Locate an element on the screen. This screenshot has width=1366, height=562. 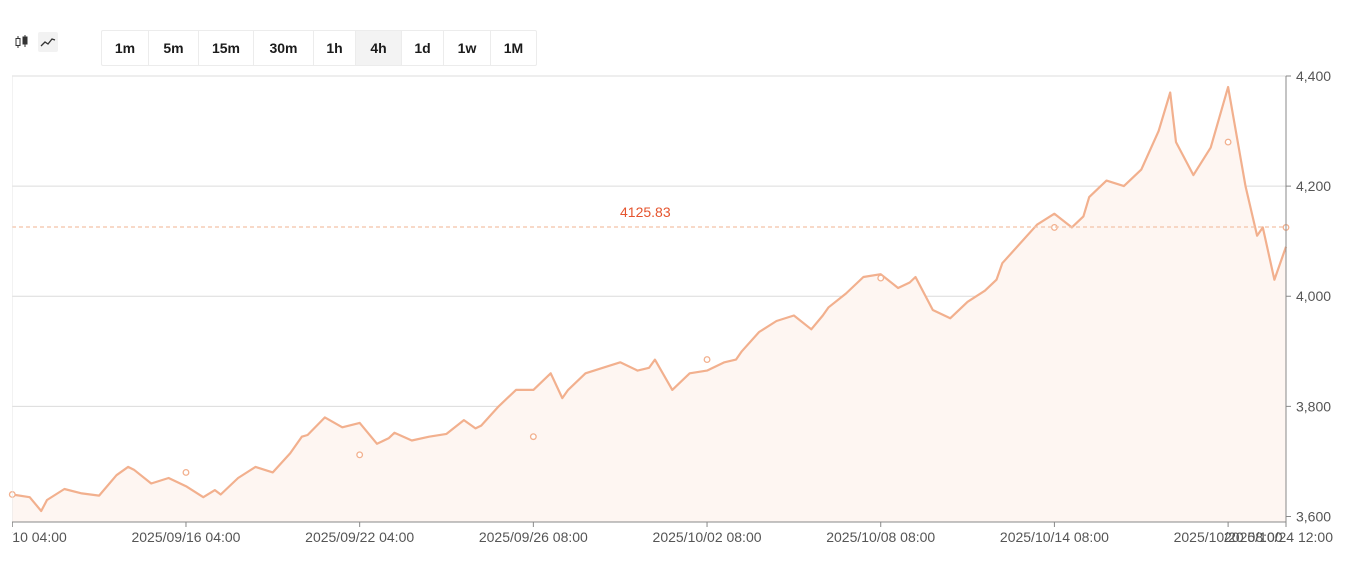
y-tick-label: 4,200 is located at coordinates (1313, 186).